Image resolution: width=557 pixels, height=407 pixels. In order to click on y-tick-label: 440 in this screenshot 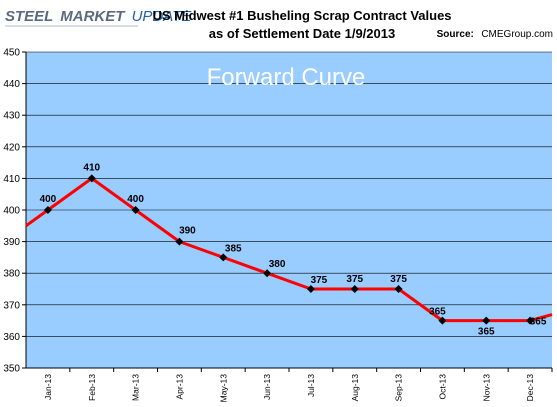, I will do `click(11, 84)`.